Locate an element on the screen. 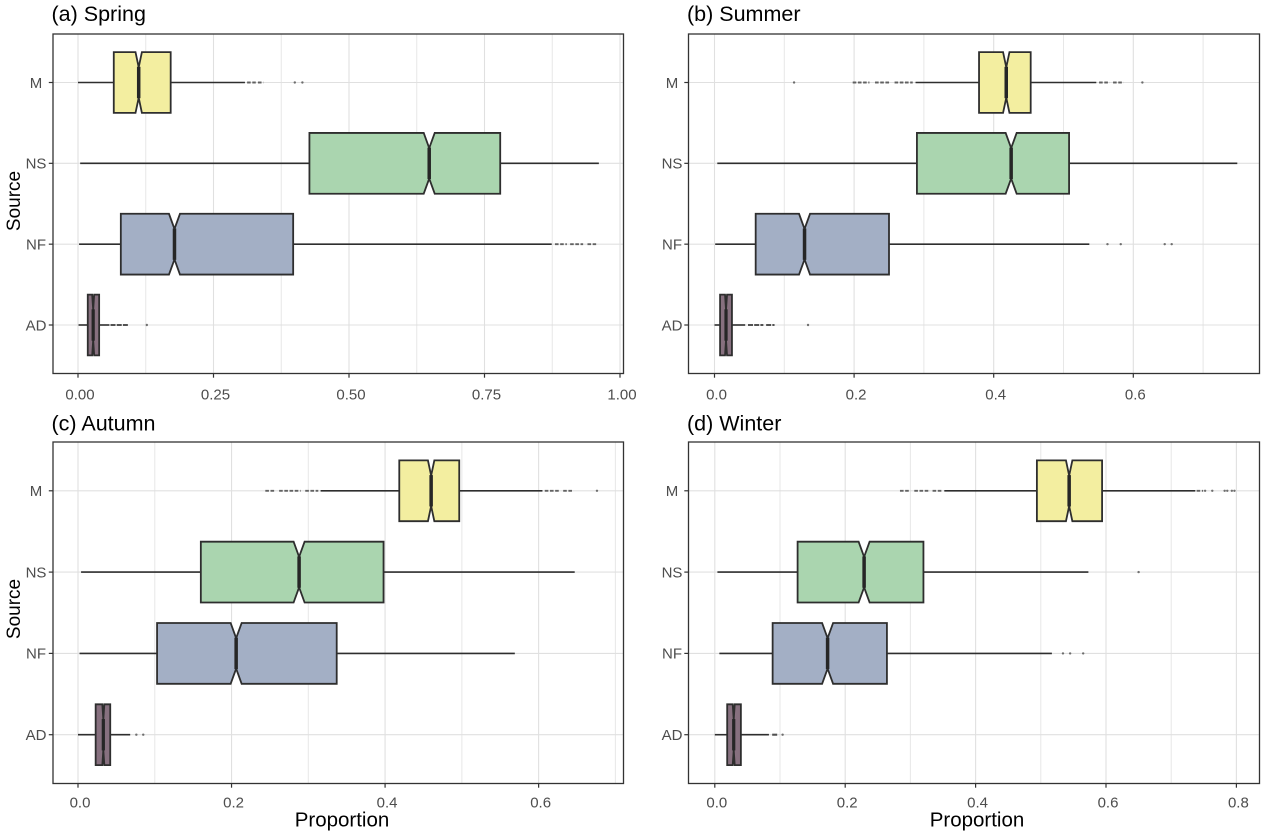 This screenshot has width=1268, height=836. svg-text: 0.50 is located at coordinates (350, 395).